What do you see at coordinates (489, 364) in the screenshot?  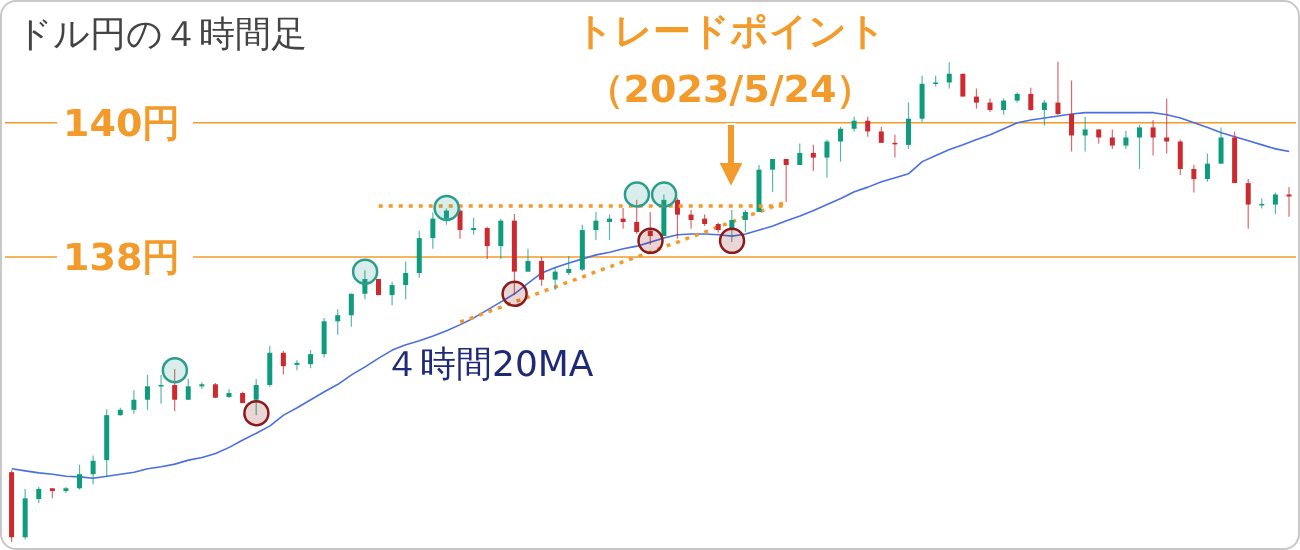 I see `series-label: ４時間20MA` at bounding box center [489, 364].